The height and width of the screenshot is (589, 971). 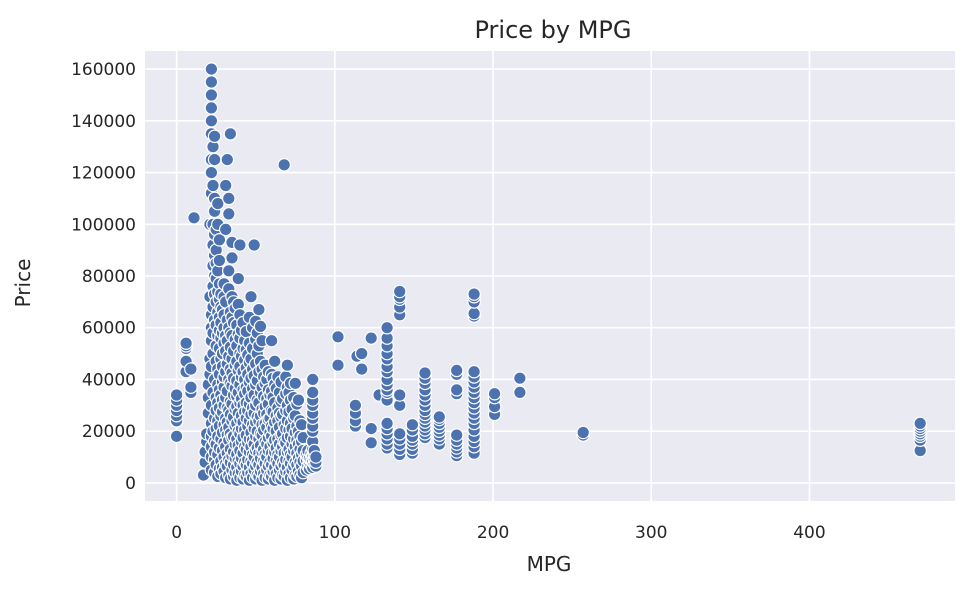 I want to click on x-tick-label: 200, so click(x=493, y=533).